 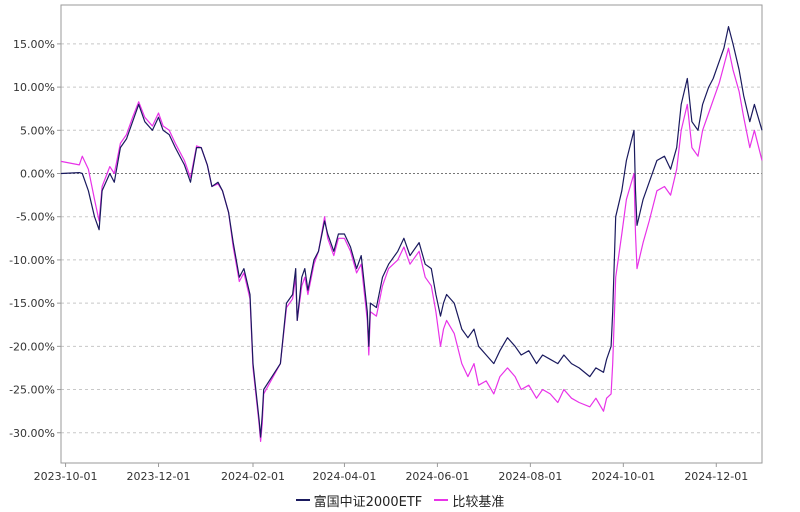 What do you see at coordinates (253, 476) in the screenshot?
I see `x-tick-label: 2024-02-01` at bounding box center [253, 476].